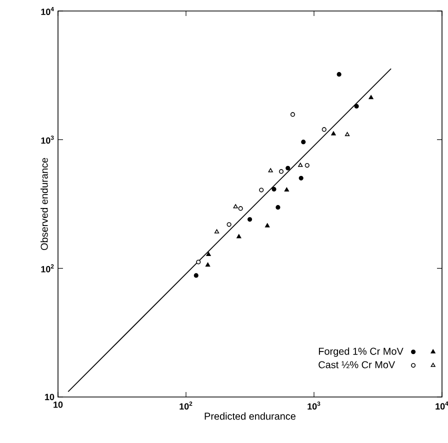  I want to click on x-axis-title: Predicted endurance, so click(250, 416).